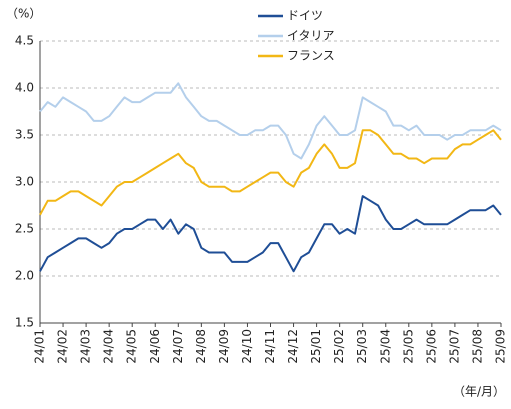 The height and width of the screenshot is (409, 511). Describe the element at coordinates (501, 346) in the screenshot. I see `x-tick-label: 25/09` at that location.